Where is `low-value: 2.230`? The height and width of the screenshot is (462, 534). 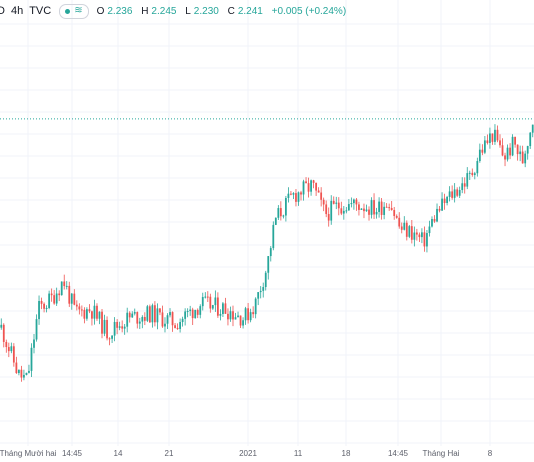
low-value: 2.230 is located at coordinates (206, 11).